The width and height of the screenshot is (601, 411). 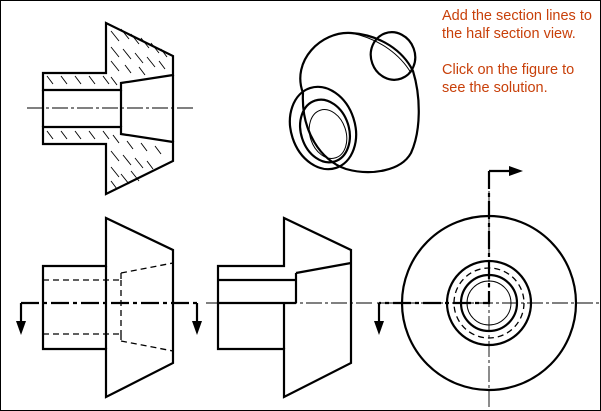 I want to click on half-section-view, so click(x=289, y=307).